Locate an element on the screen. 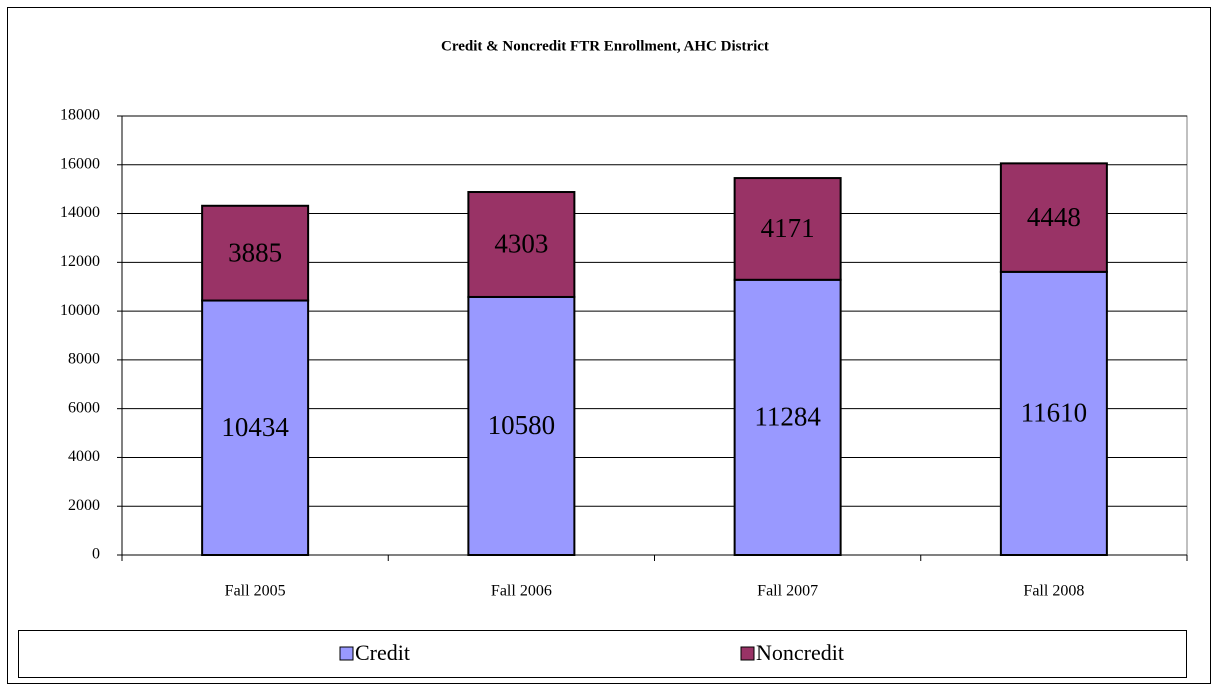  data-label: 4171 is located at coordinates (788, 228).